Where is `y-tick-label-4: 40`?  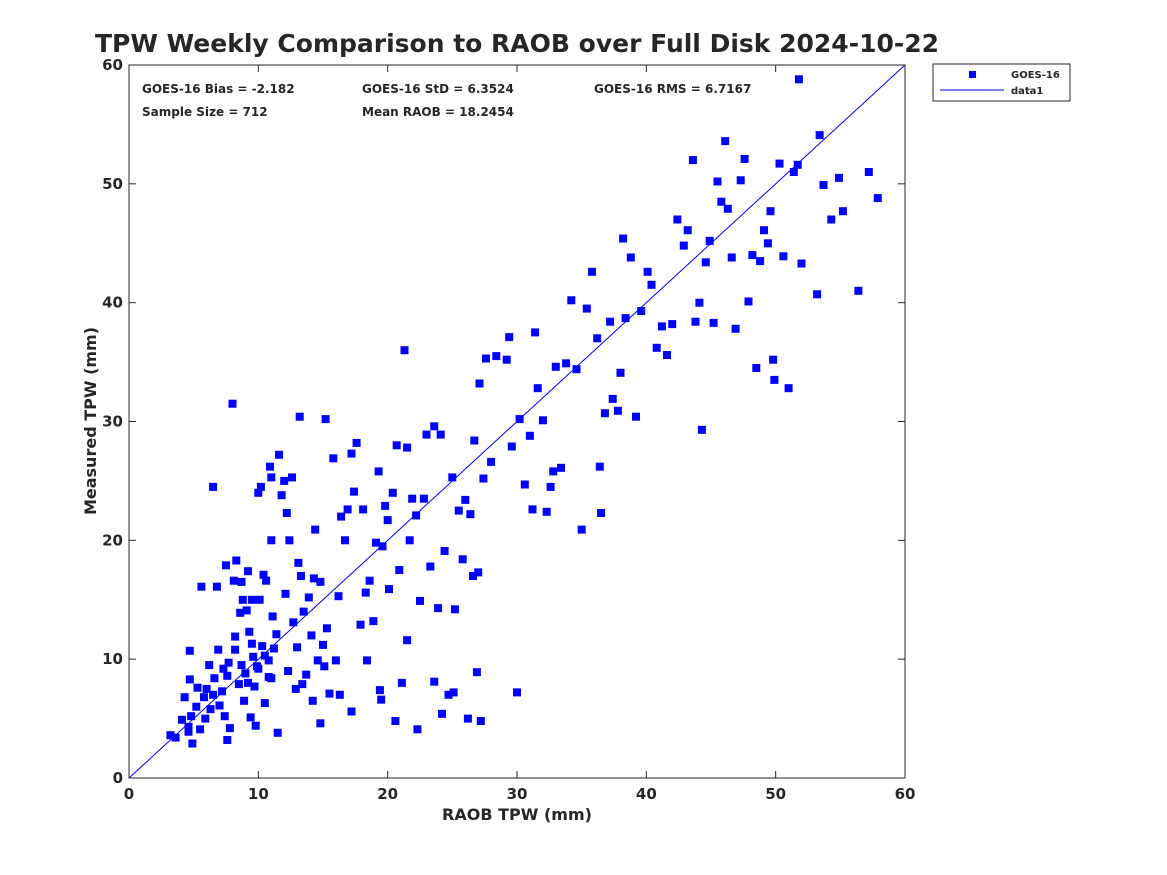
y-tick-label-4: 40 is located at coordinates (112, 303).